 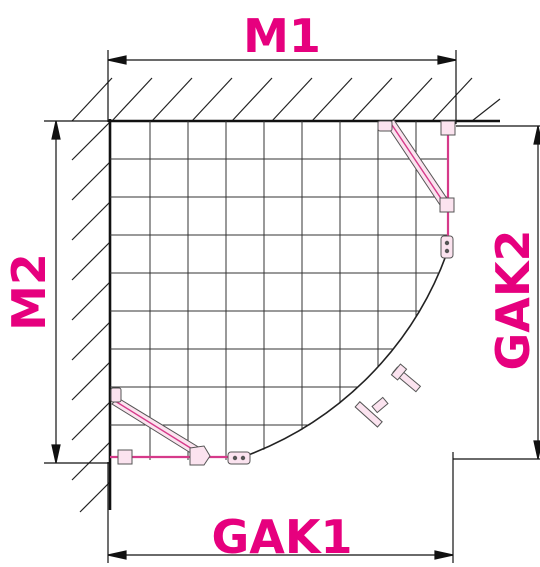 I want to click on label-m1: M1, so click(x=282, y=36).